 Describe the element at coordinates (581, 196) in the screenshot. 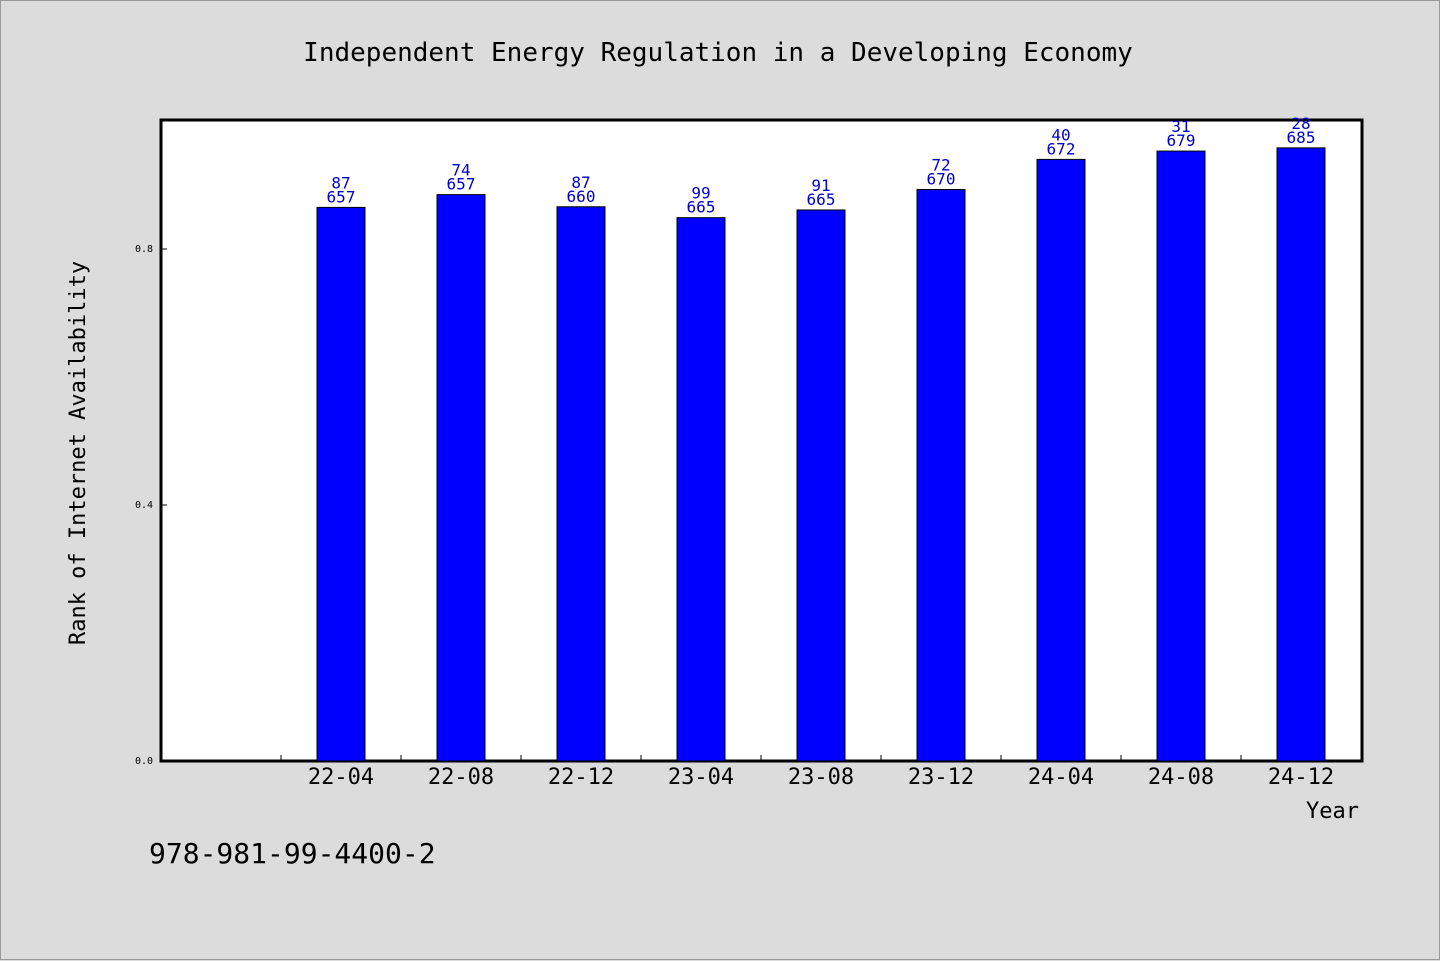

I see `bar-label-bottom: 660` at that location.